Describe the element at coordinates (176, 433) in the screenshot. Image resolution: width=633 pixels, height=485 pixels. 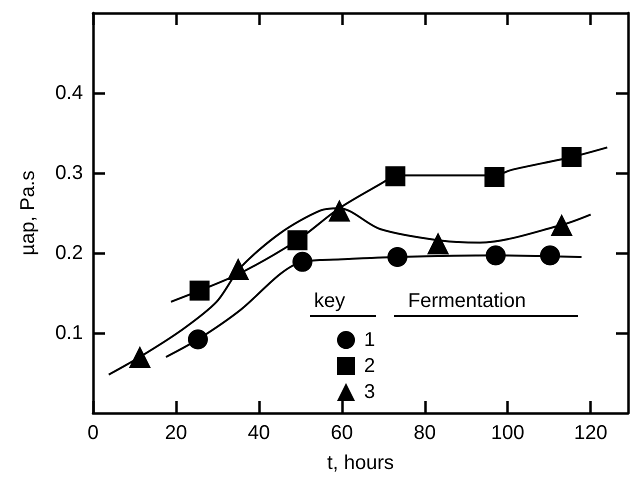
I see `x-tick-label: 20` at that location.